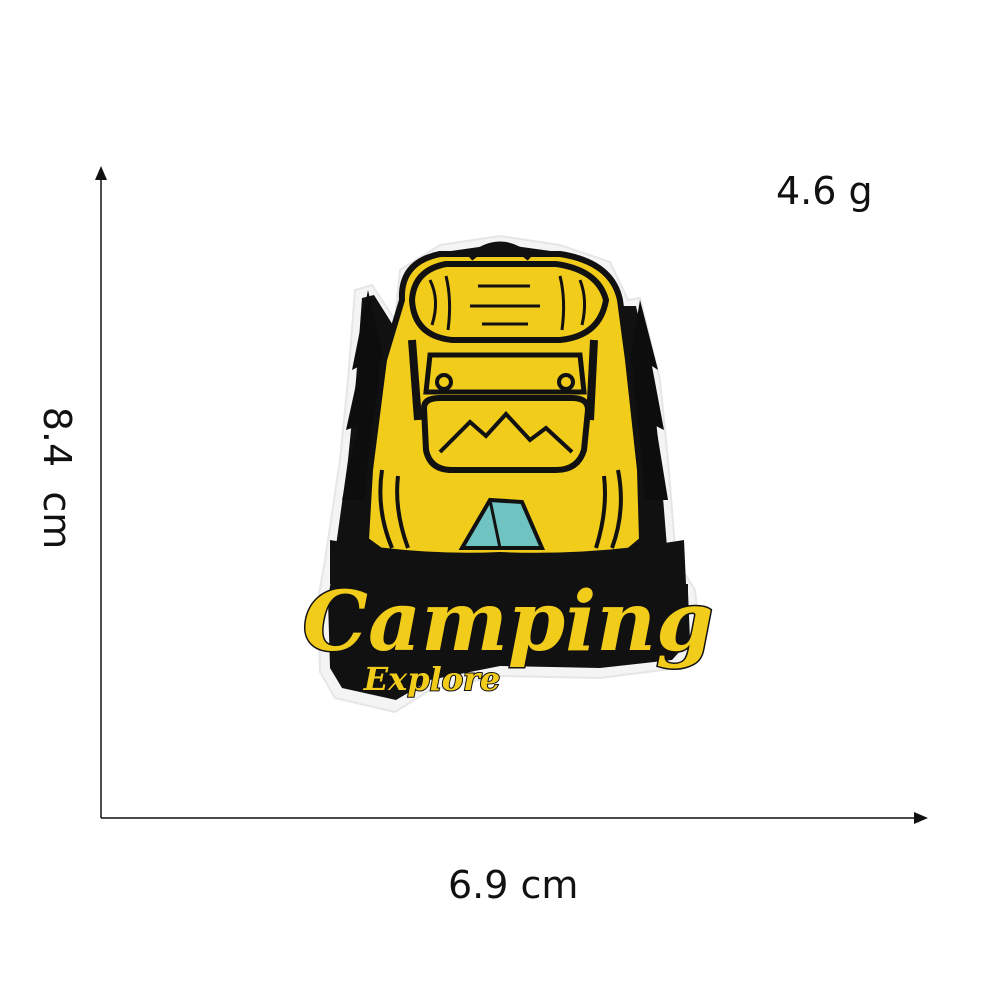  I want to click on patch-title: Camping, so click(508, 622).